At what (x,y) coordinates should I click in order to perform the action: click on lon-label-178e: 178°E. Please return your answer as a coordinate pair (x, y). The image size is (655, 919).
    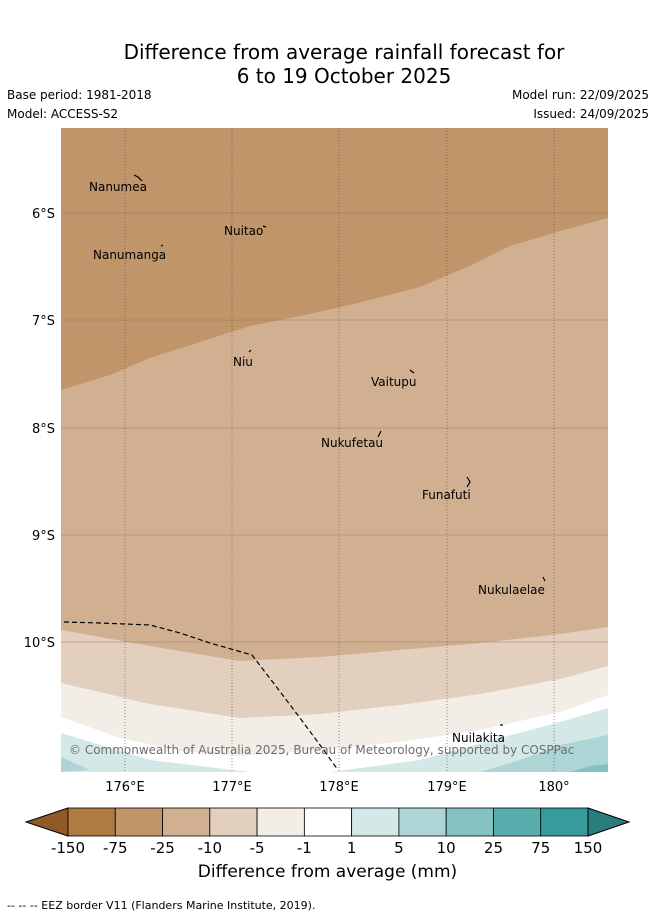
    Looking at the image, I should click on (339, 787).